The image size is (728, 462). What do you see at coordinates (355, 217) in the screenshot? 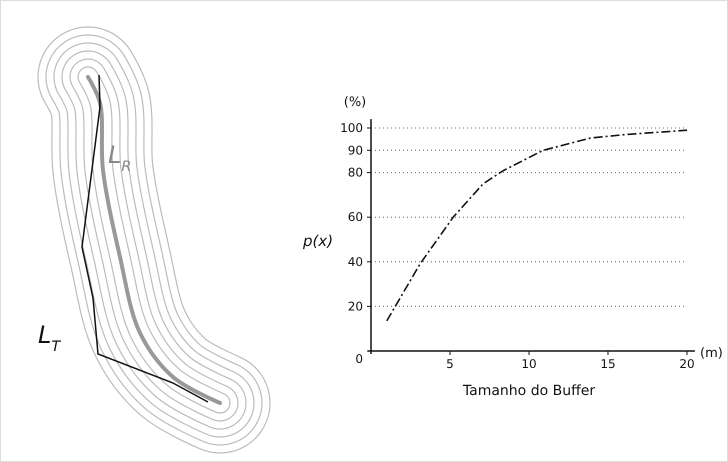
I see `y-tick-label: 60` at bounding box center [355, 217].